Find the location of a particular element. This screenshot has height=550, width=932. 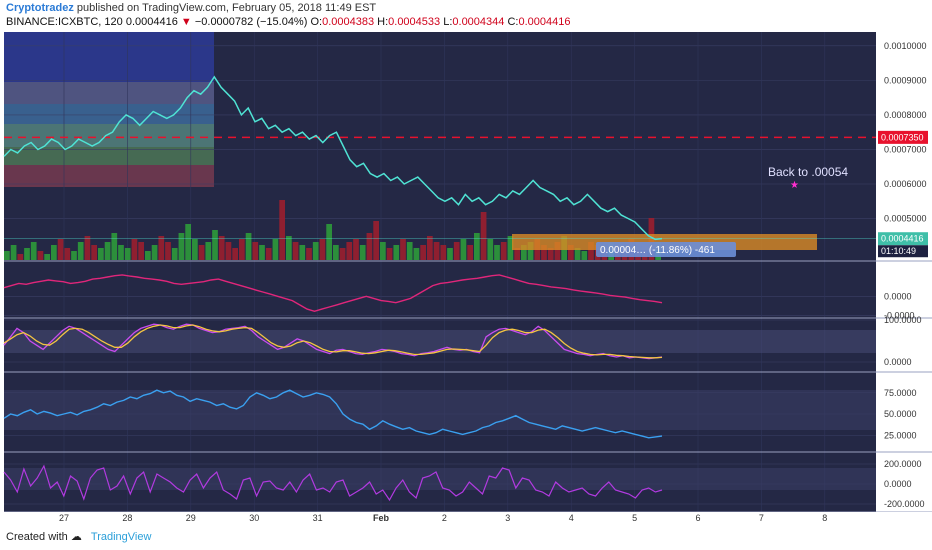

indicator-1-axis-label: 0.0000 is located at coordinates (898, 296).